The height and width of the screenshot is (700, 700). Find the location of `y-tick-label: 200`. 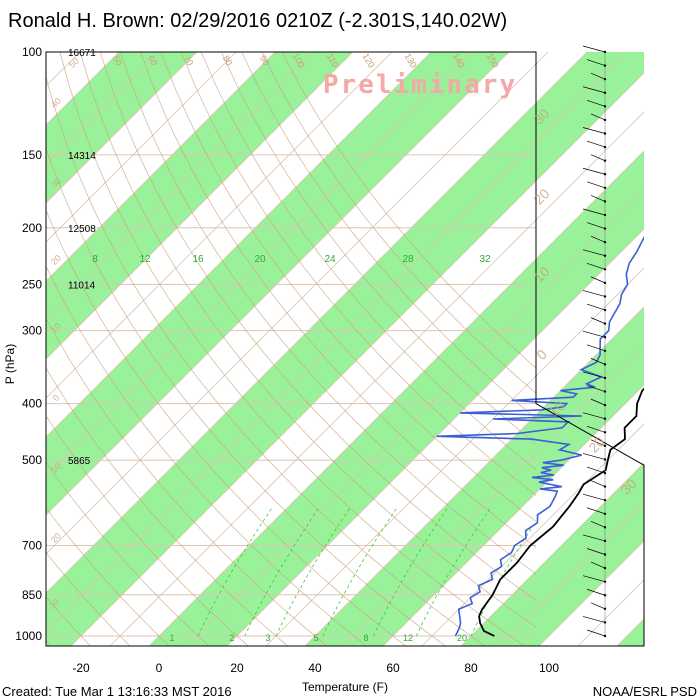

y-tick-label: 200 is located at coordinates (32, 228).